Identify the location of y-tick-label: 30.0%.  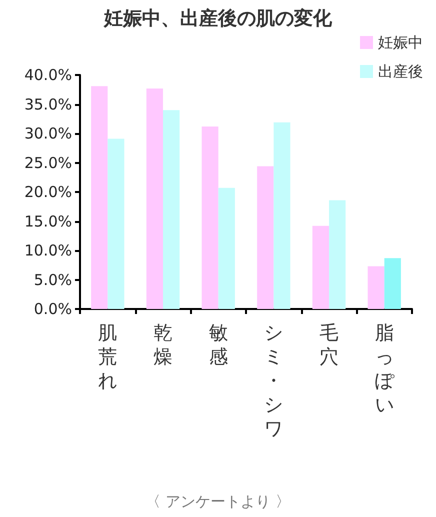
(48, 133).